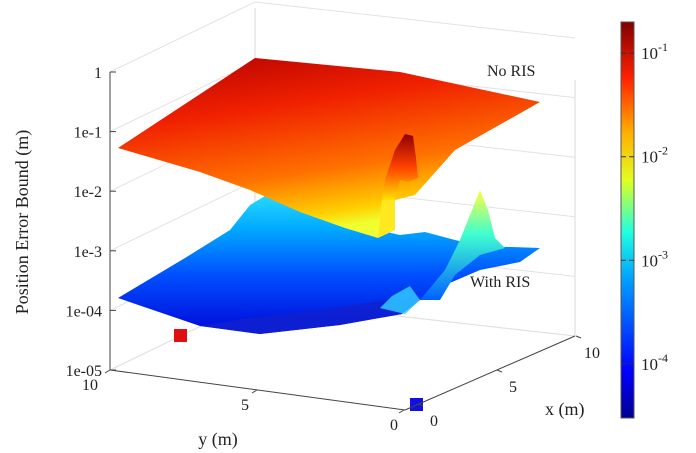 The height and width of the screenshot is (453, 696). Describe the element at coordinates (84, 371) in the screenshot. I see `z-tick-label: 1e-05` at that location.